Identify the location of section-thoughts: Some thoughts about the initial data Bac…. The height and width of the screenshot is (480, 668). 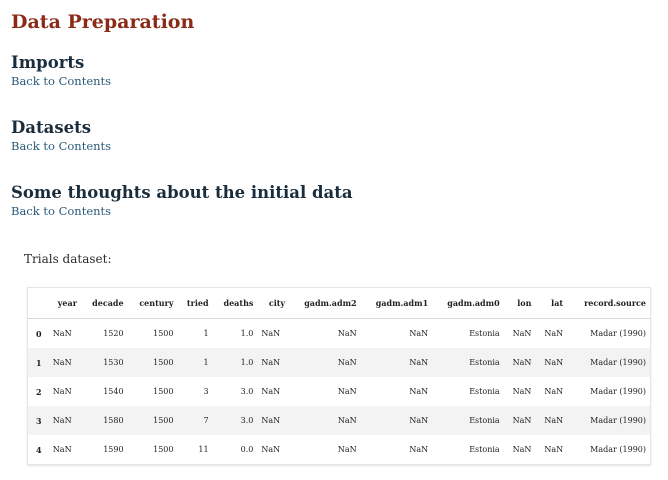
(182, 200).